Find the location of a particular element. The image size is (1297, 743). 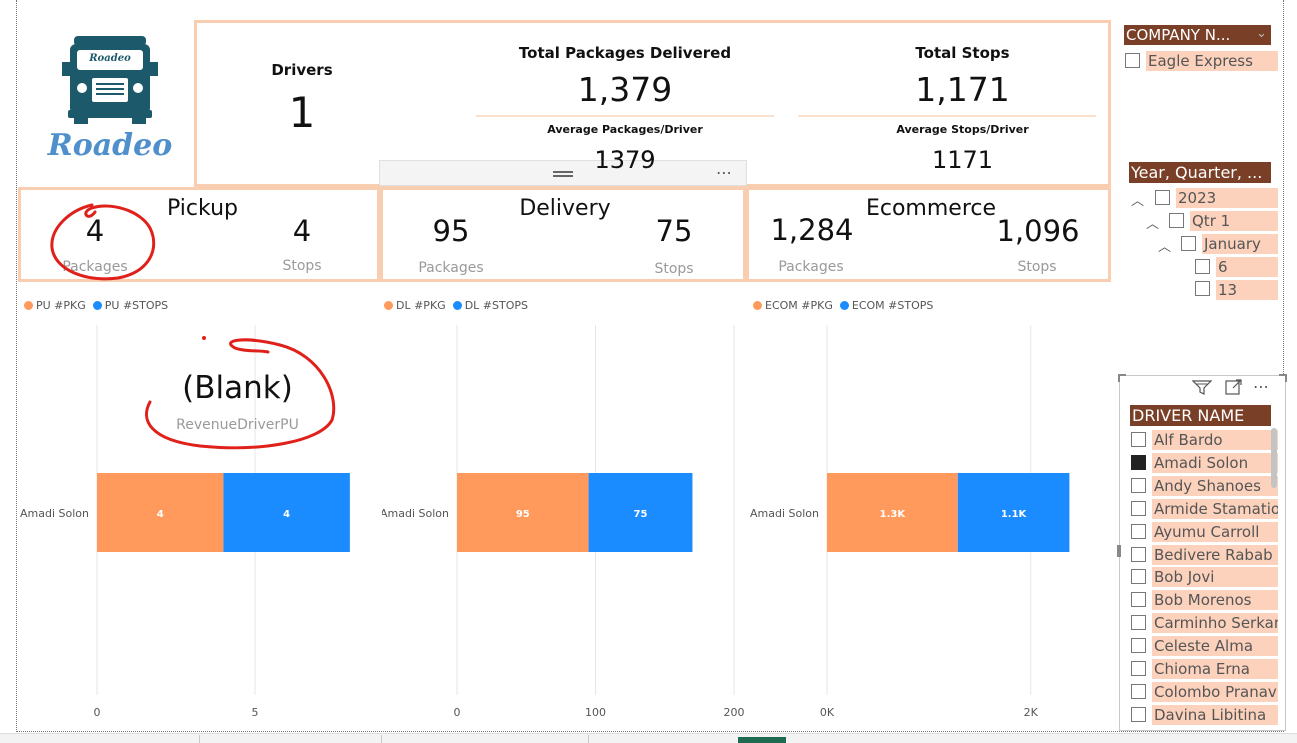

bar-data-label: 1.3K is located at coordinates (893, 514).